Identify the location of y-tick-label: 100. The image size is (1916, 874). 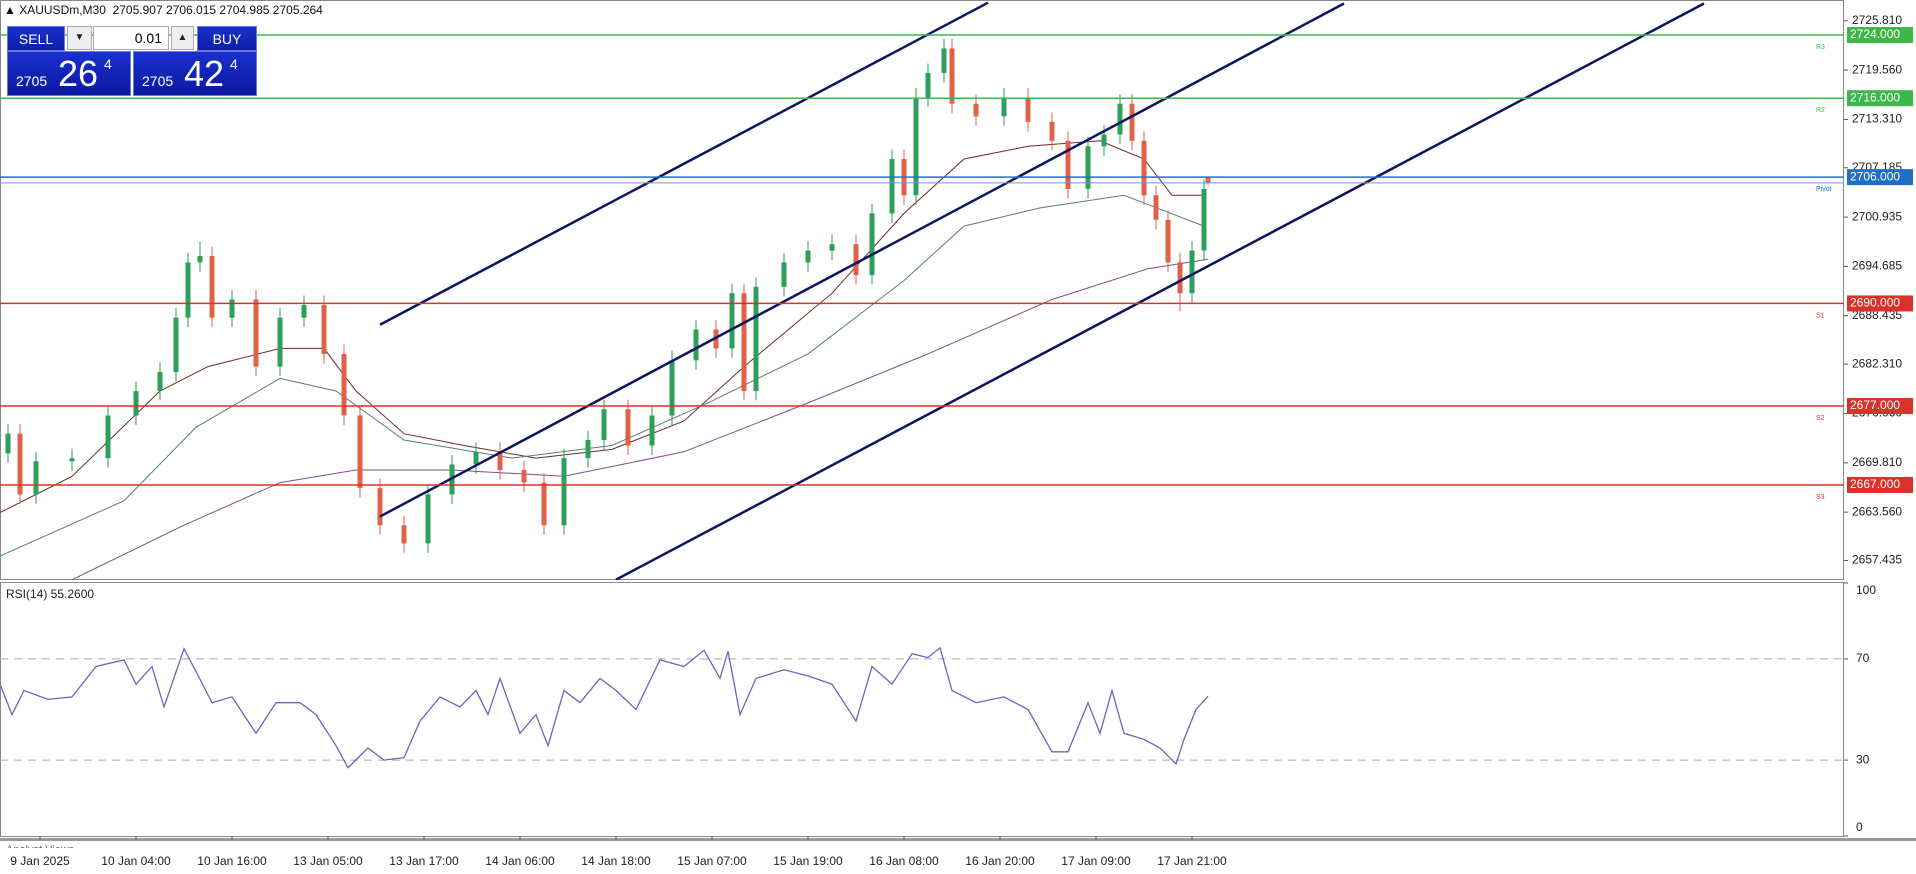
(1866, 590).